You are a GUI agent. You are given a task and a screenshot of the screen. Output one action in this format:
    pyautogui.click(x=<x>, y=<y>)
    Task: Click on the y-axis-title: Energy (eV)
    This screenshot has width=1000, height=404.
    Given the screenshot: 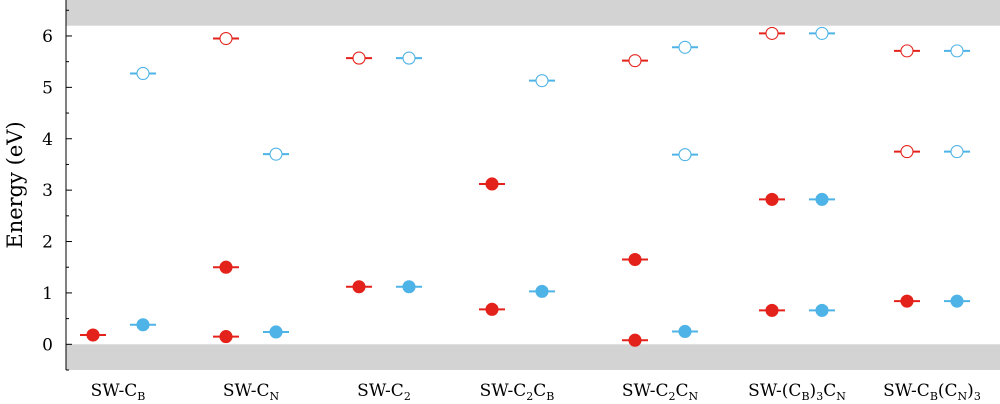 What is the action you would take?
    pyautogui.click(x=15, y=184)
    